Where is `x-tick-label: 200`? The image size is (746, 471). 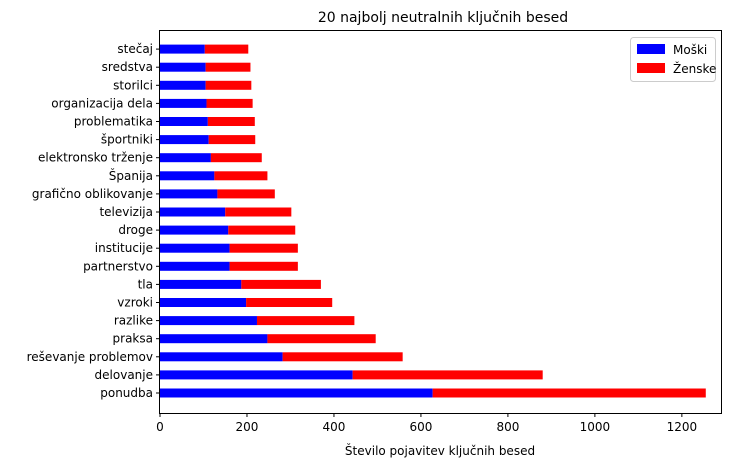 x-tick-label: 200 is located at coordinates (247, 427).